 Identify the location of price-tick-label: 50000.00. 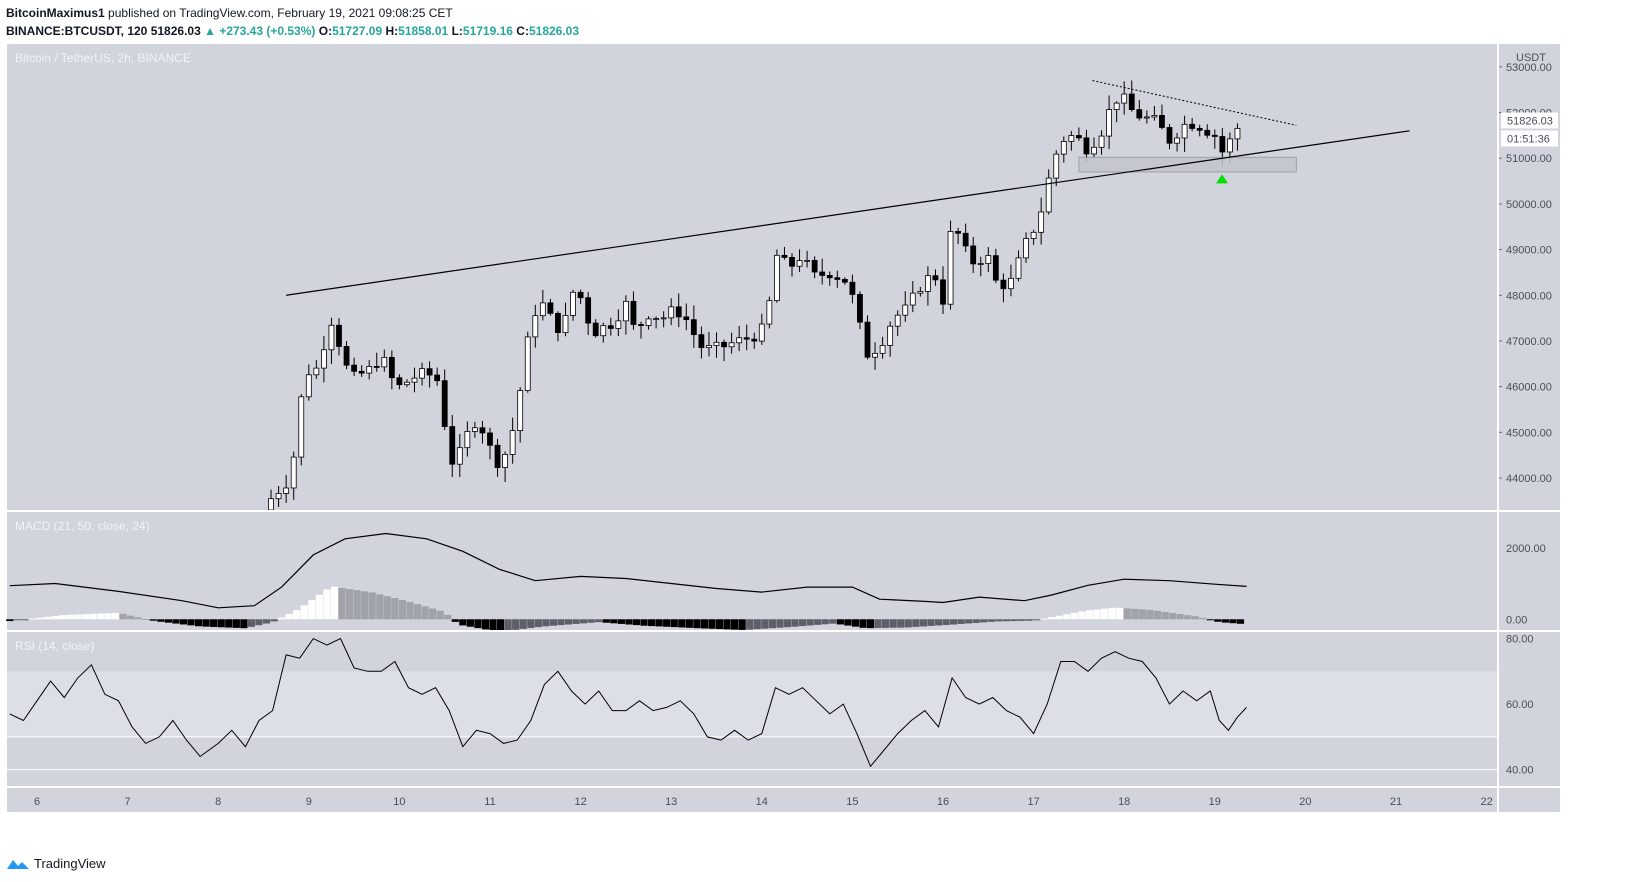
(1529, 205).